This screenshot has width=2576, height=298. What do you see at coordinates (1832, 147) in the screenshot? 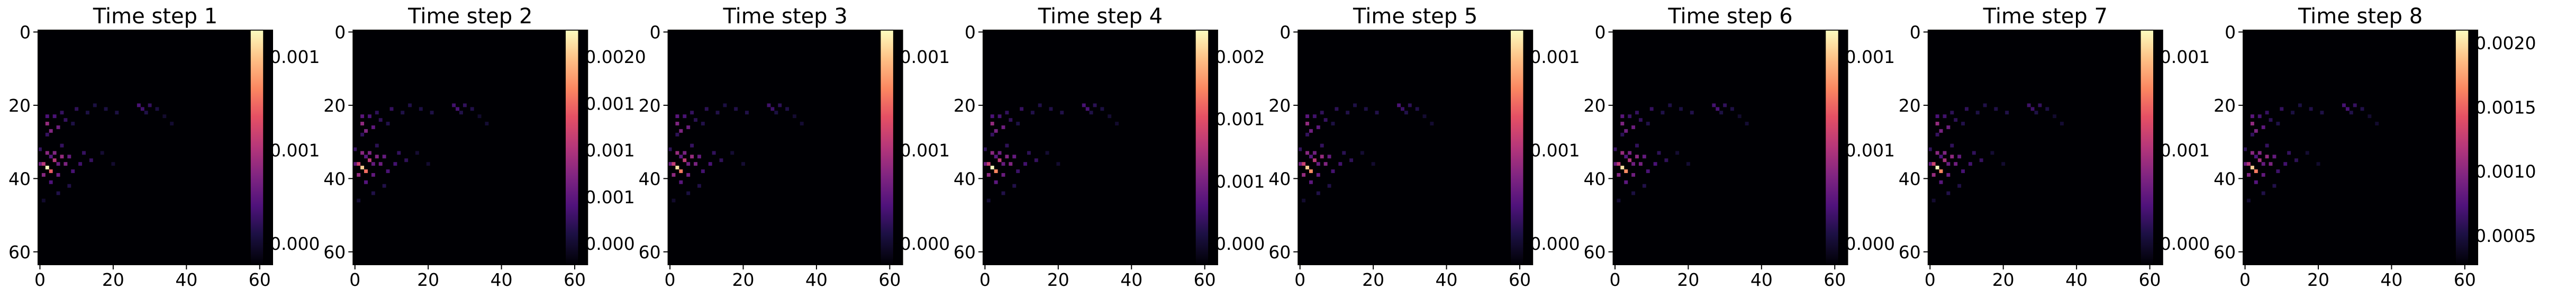
I see `colorbar` at bounding box center [1832, 147].